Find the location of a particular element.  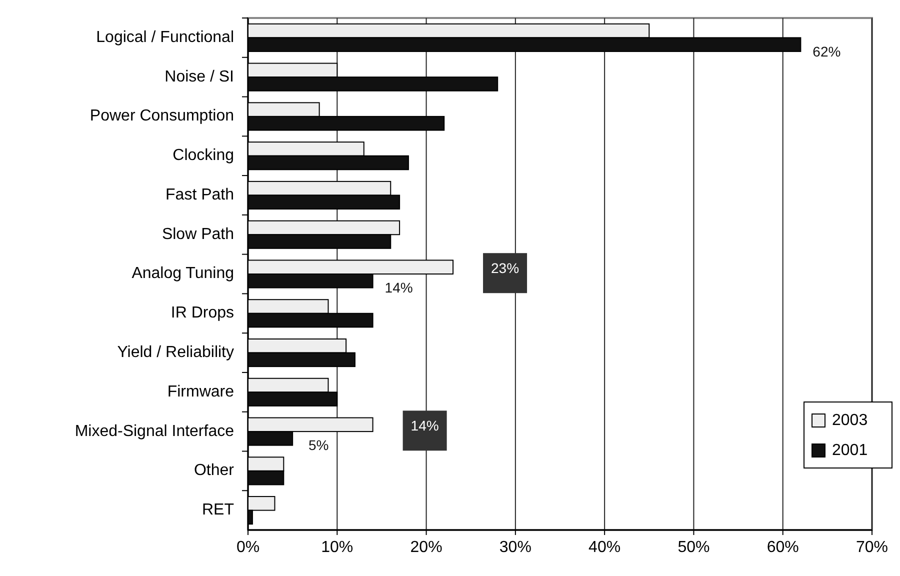

y-tick-label: Power Consumption is located at coordinates (162, 116).